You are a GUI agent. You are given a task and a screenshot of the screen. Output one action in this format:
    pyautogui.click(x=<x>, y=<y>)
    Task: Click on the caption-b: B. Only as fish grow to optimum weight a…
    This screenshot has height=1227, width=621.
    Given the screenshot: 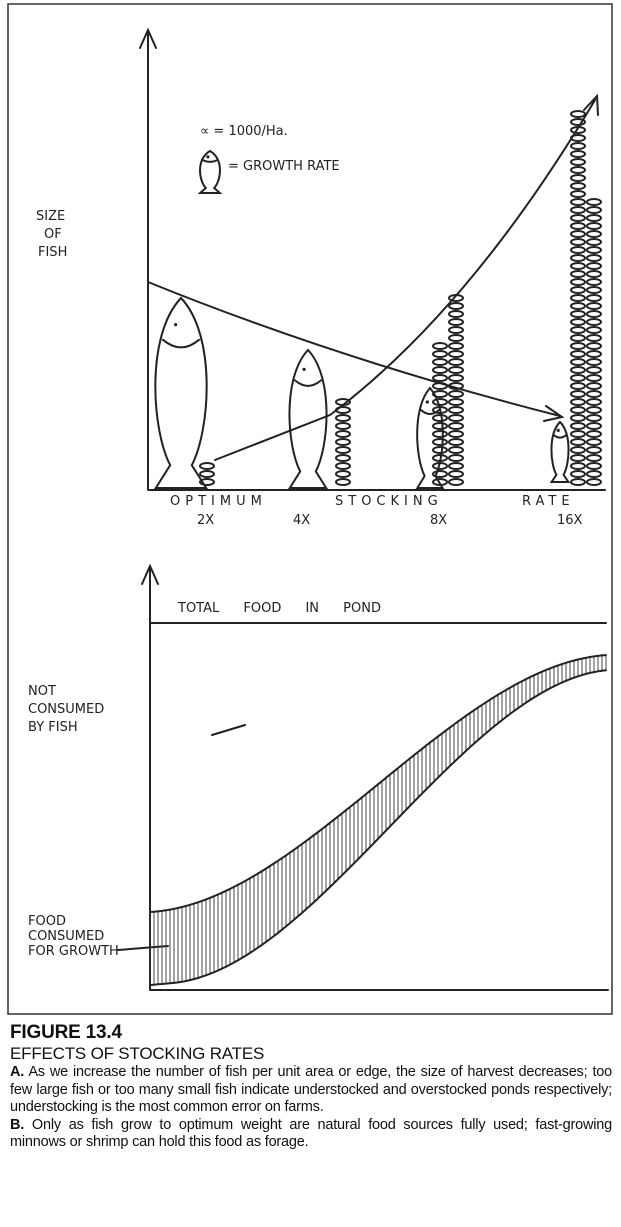 What is the action you would take?
    pyautogui.click(x=311, y=1134)
    